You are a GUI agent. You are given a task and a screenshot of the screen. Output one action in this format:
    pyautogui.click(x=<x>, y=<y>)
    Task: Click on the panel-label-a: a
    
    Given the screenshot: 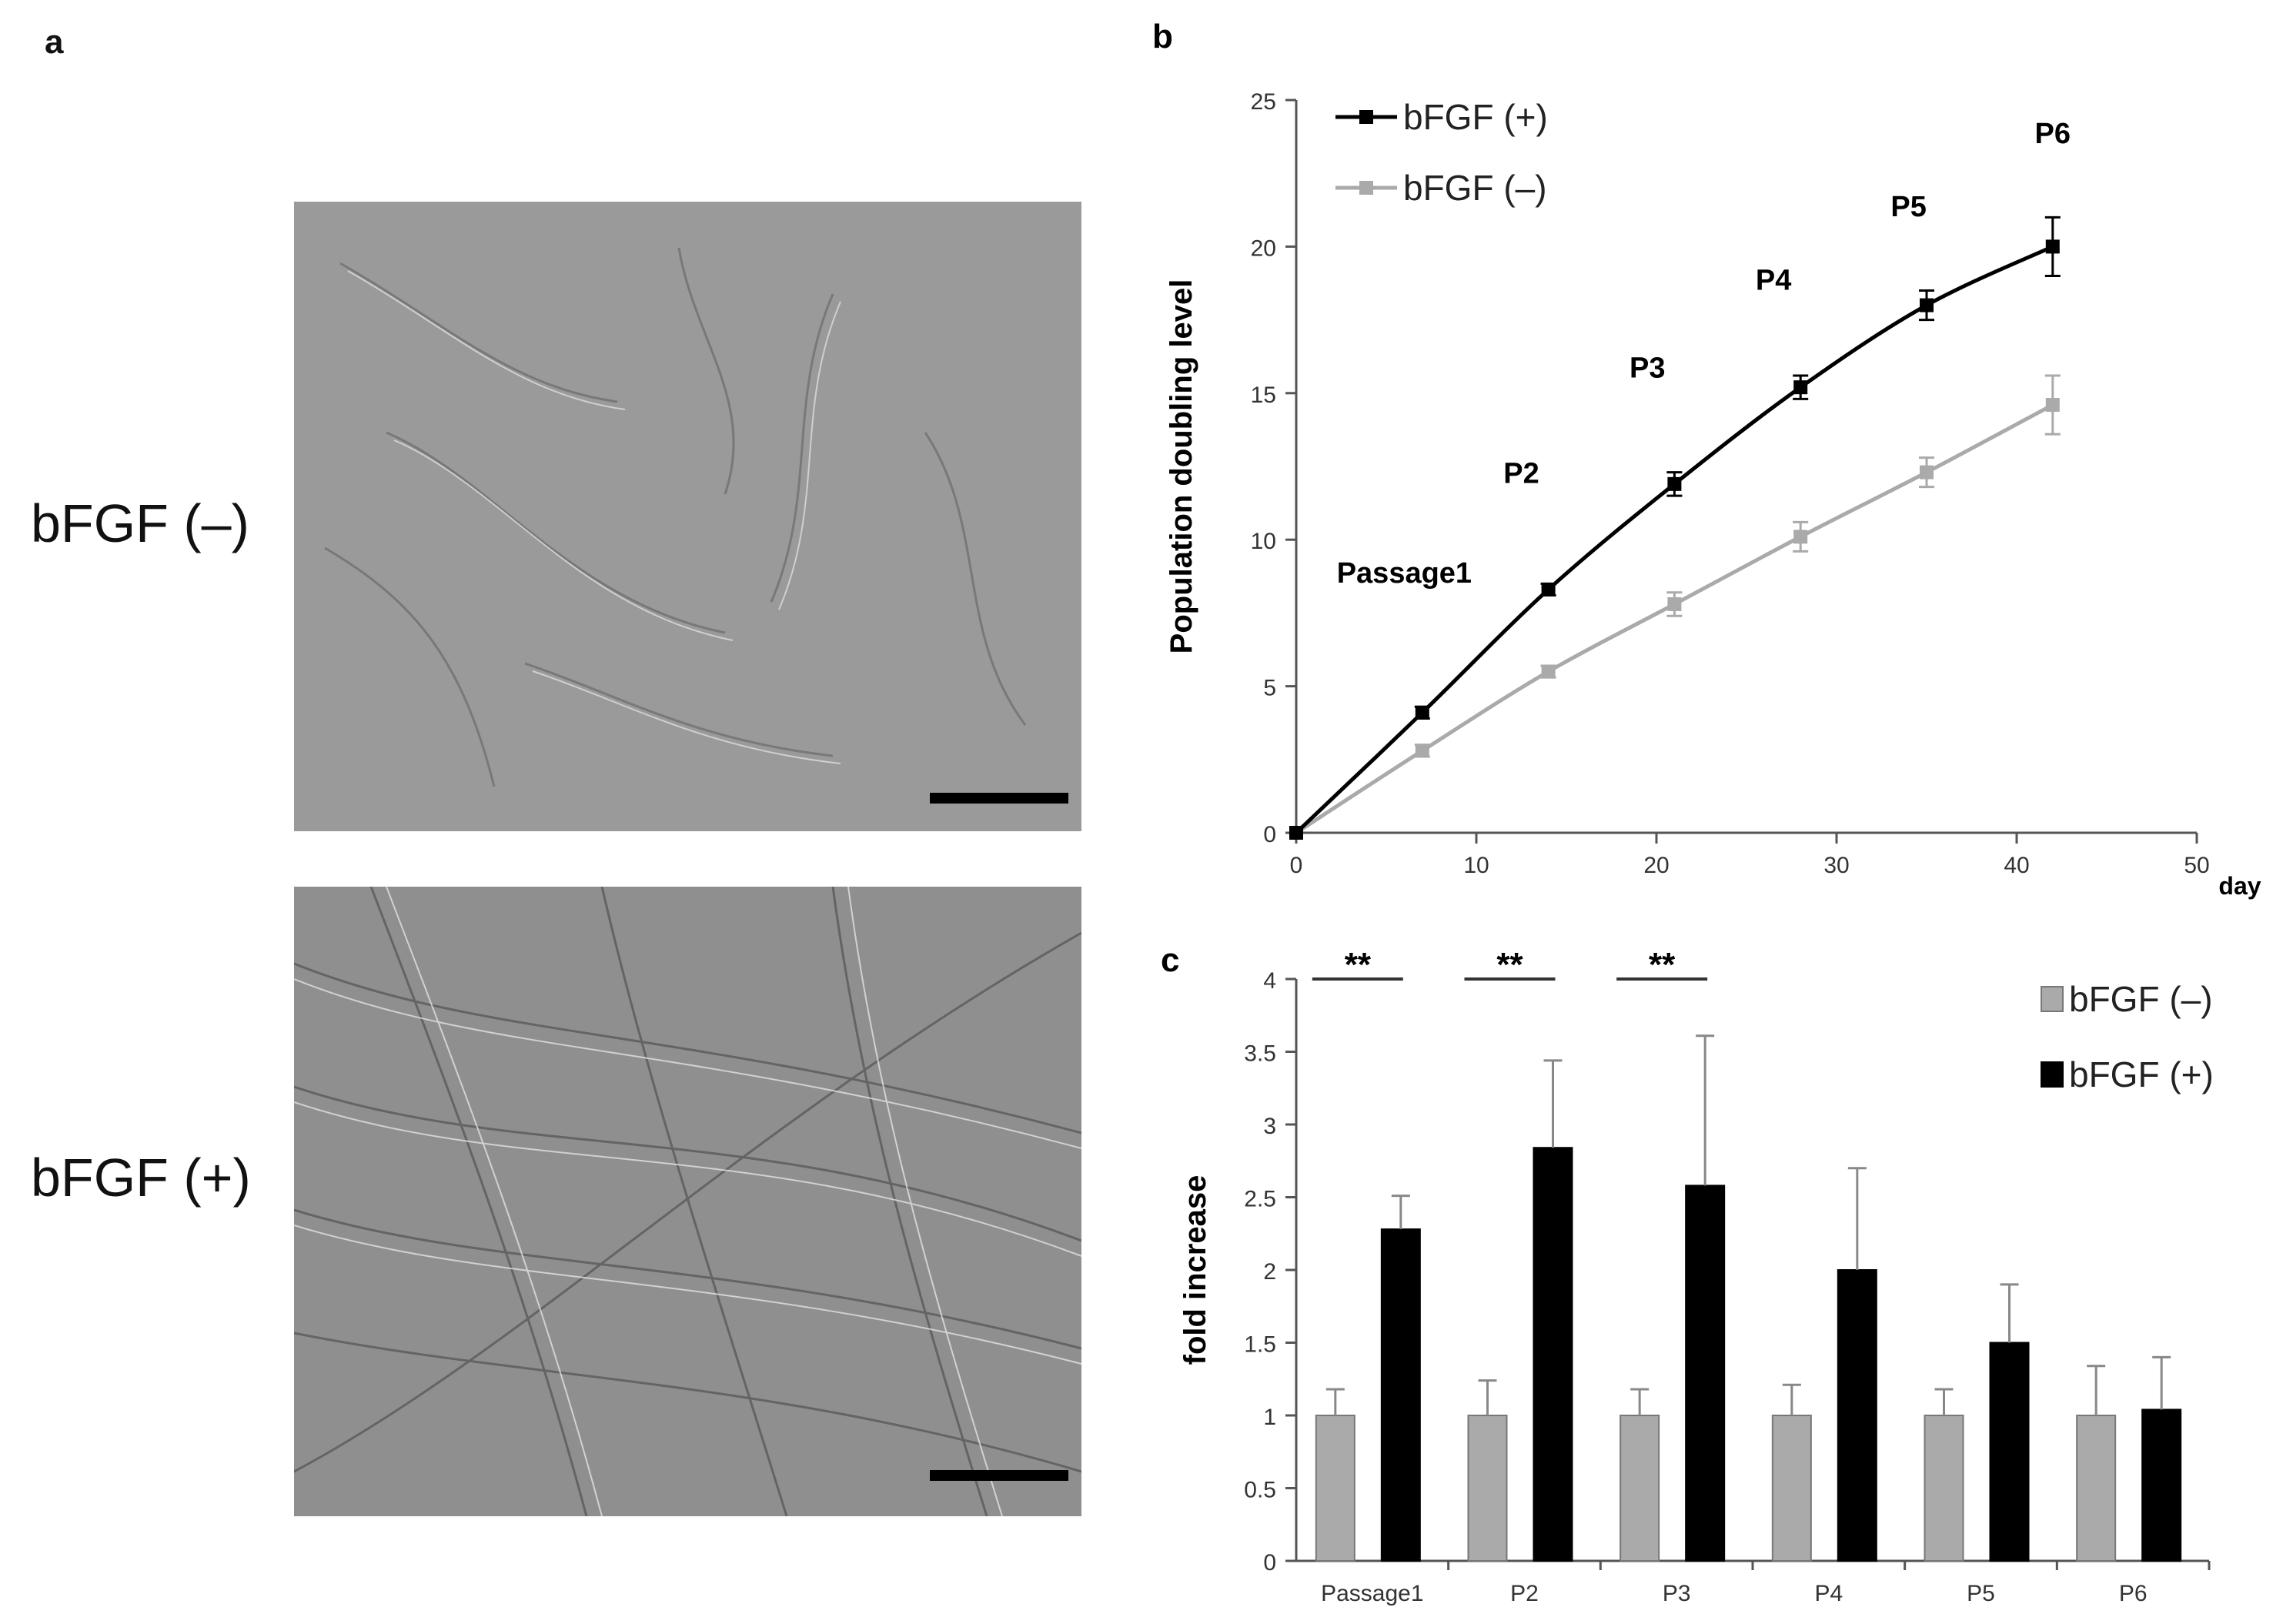 What is the action you would take?
    pyautogui.click(x=54, y=42)
    